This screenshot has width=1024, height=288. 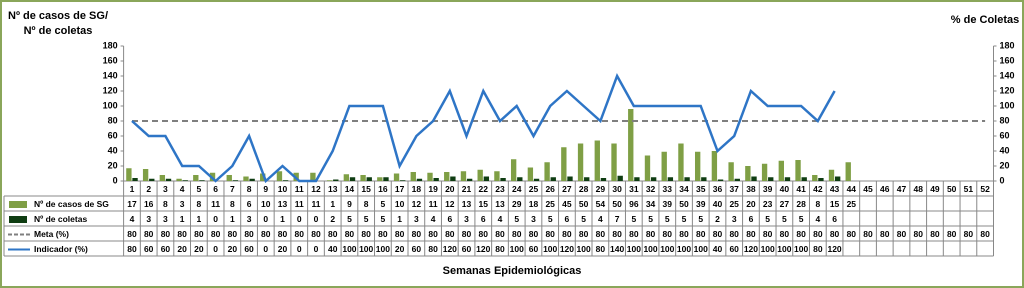 What do you see at coordinates (467, 189) in the screenshot?
I see `x-tick-label: 21` at bounding box center [467, 189].